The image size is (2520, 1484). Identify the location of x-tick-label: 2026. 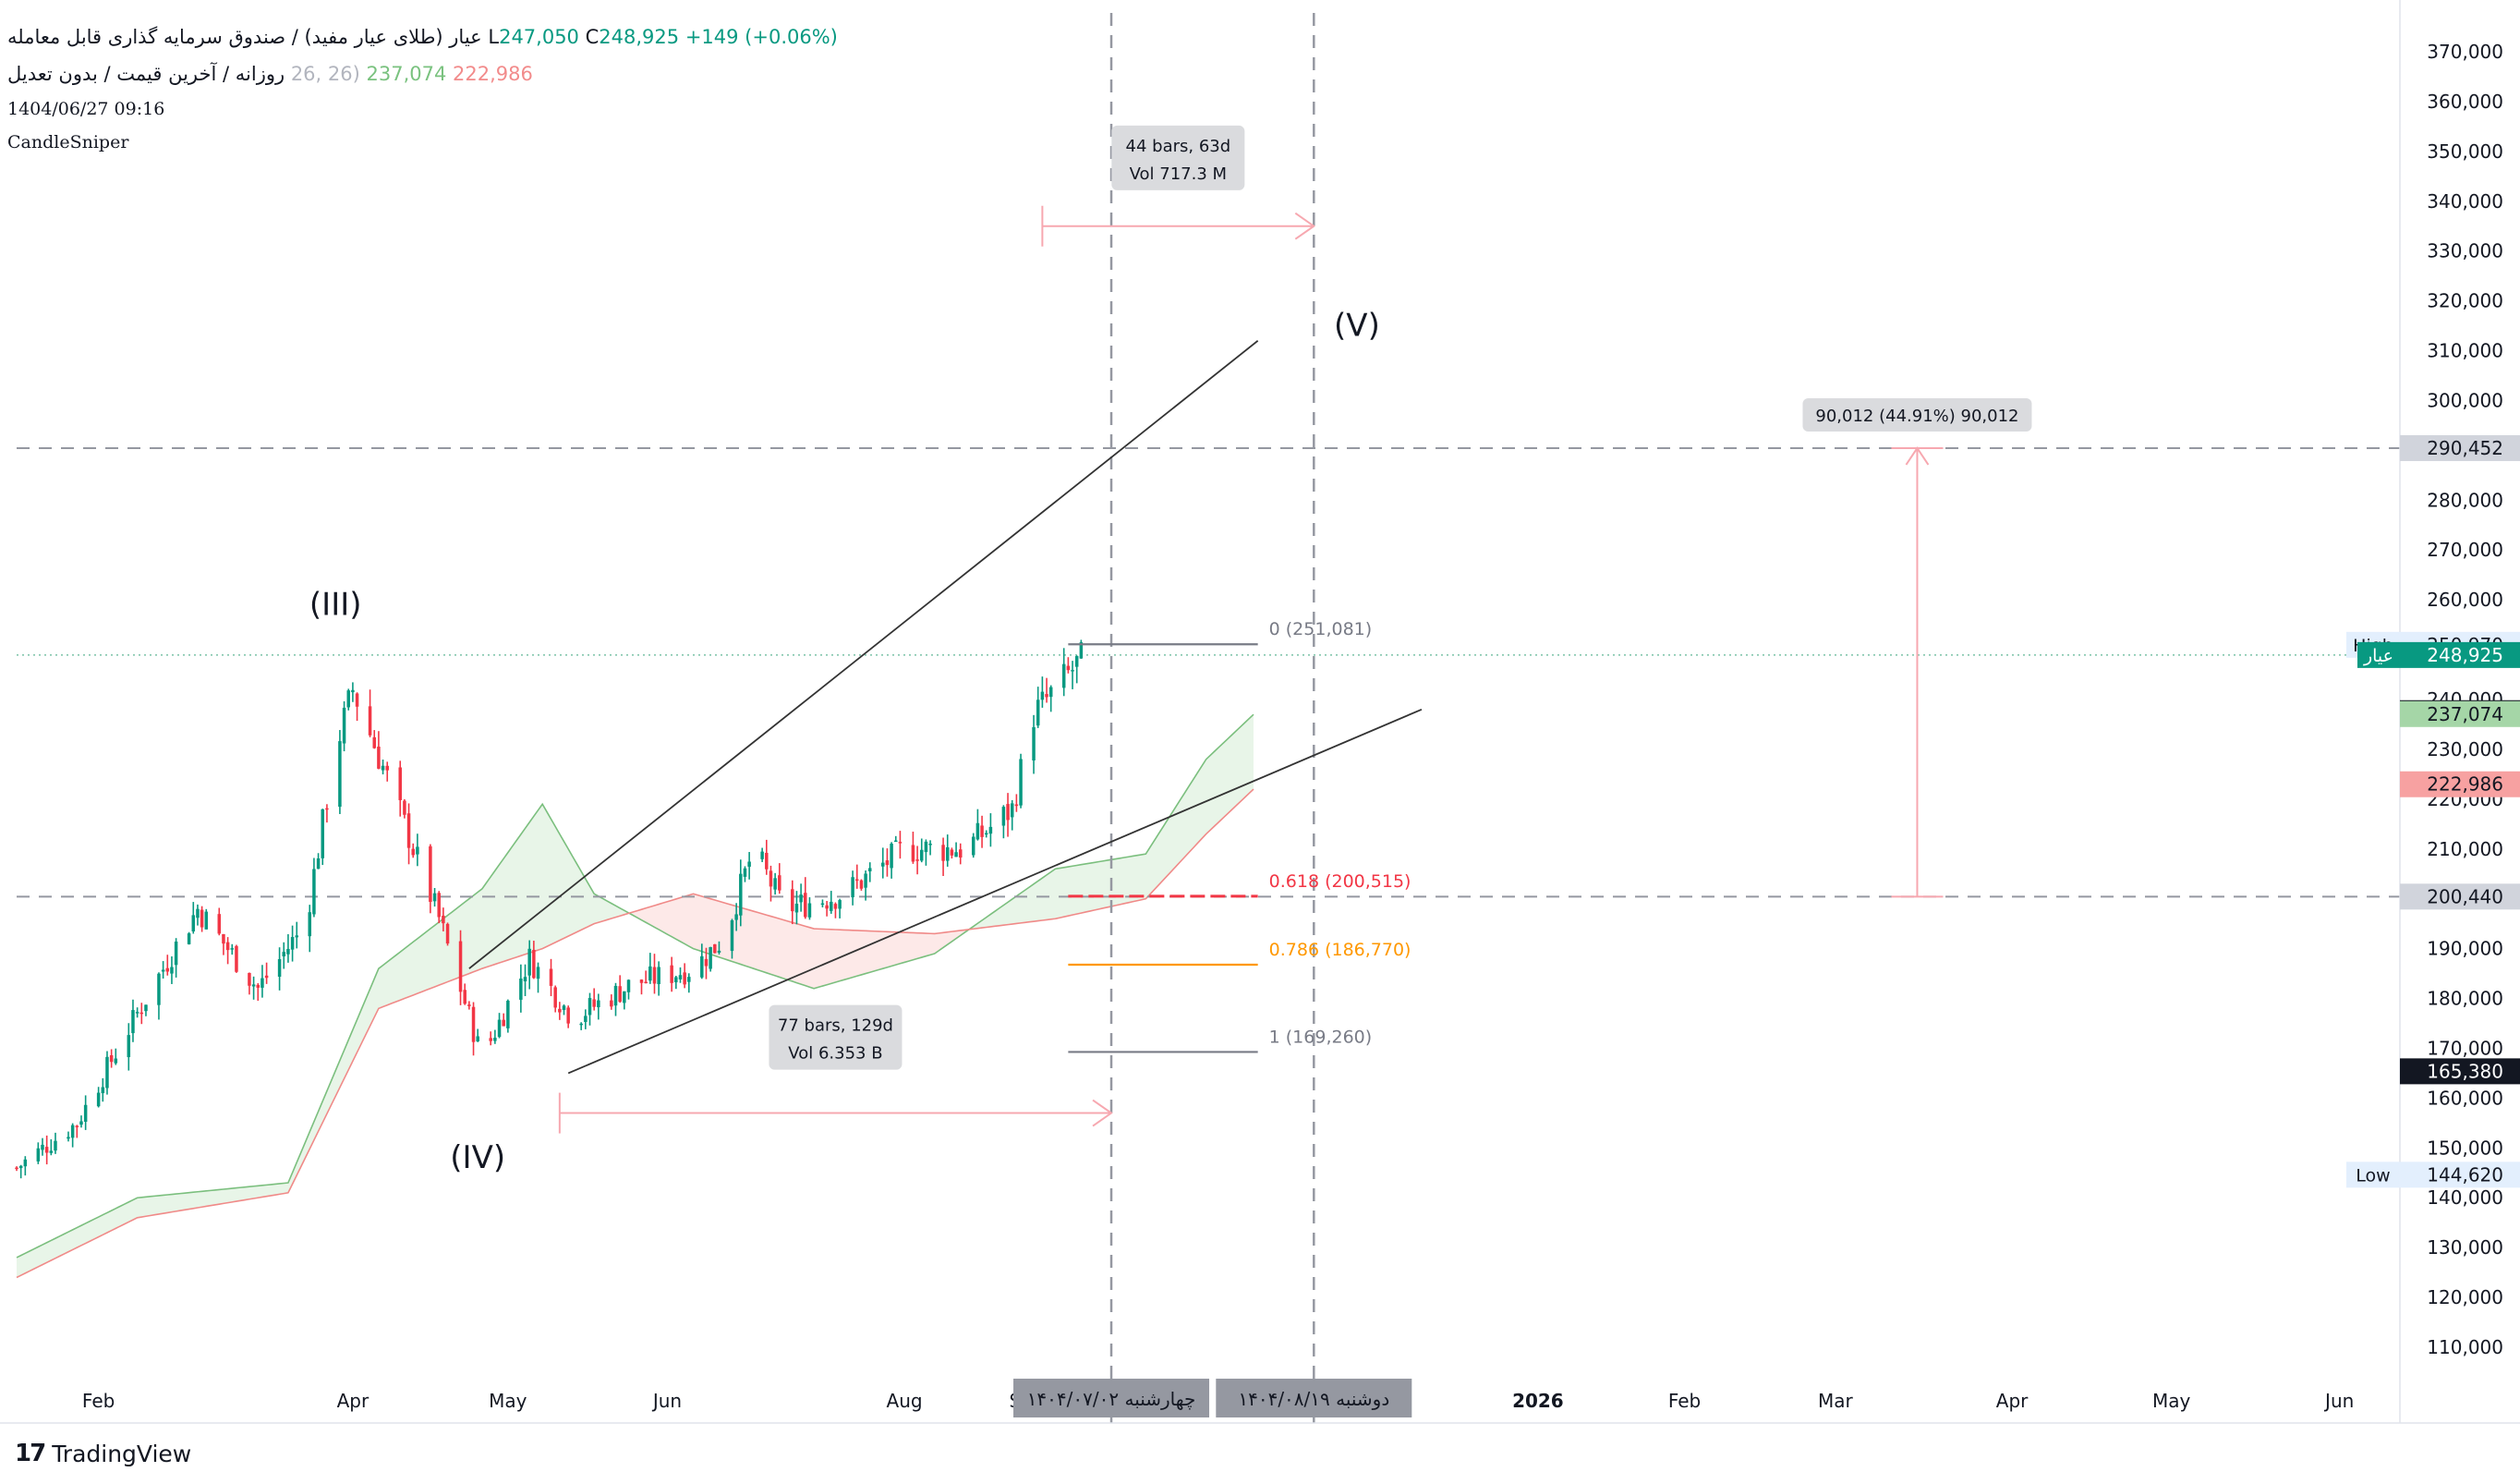
(1538, 1401).